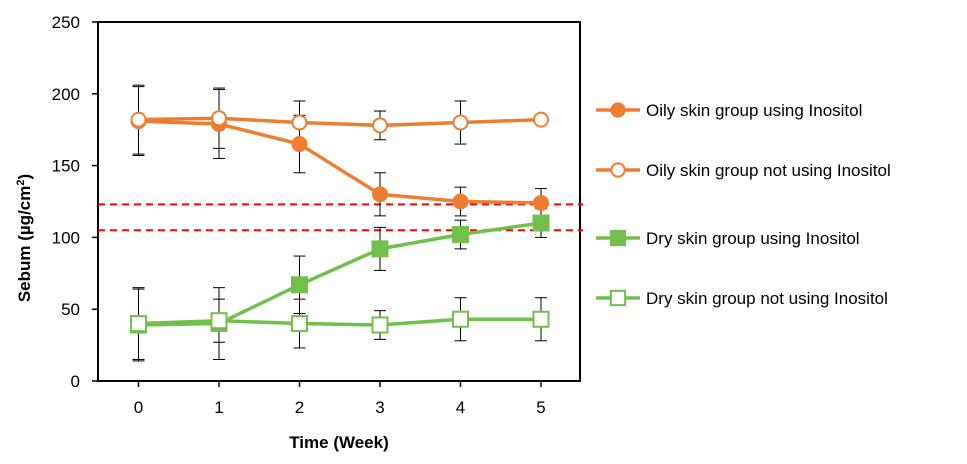 The height and width of the screenshot is (464, 967). Describe the element at coordinates (754, 110) in the screenshot. I see `legend-label: Oily skin group using Inositol` at that location.